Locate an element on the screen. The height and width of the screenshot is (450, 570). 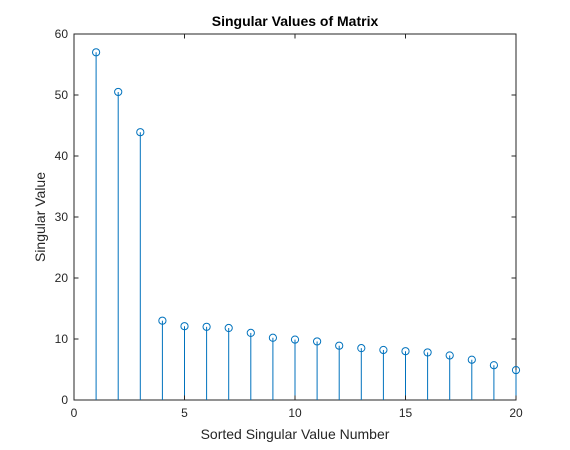
y-tick-label: 50 is located at coordinates (62, 95).